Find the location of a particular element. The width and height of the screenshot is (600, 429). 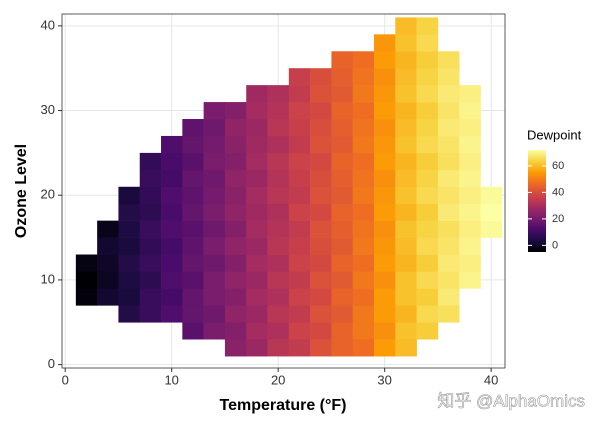

colorbar-label: 60 is located at coordinates (558, 166).